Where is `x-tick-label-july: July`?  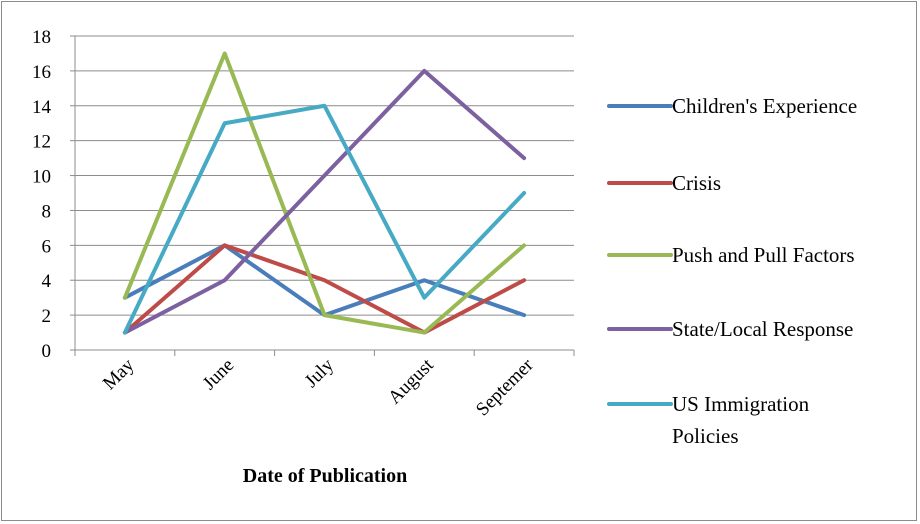
x-tick-label-july: July is located at coordinates (320, 373).